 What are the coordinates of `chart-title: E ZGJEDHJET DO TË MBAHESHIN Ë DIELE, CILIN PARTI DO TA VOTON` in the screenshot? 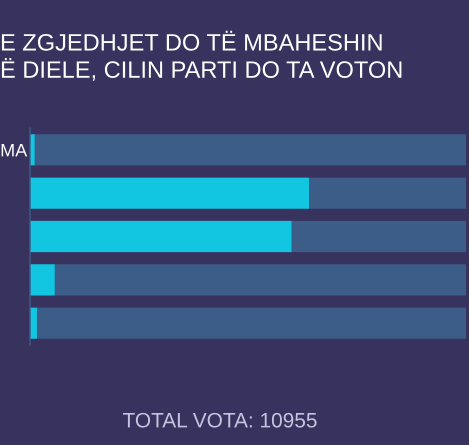 It's located at (202, 55).